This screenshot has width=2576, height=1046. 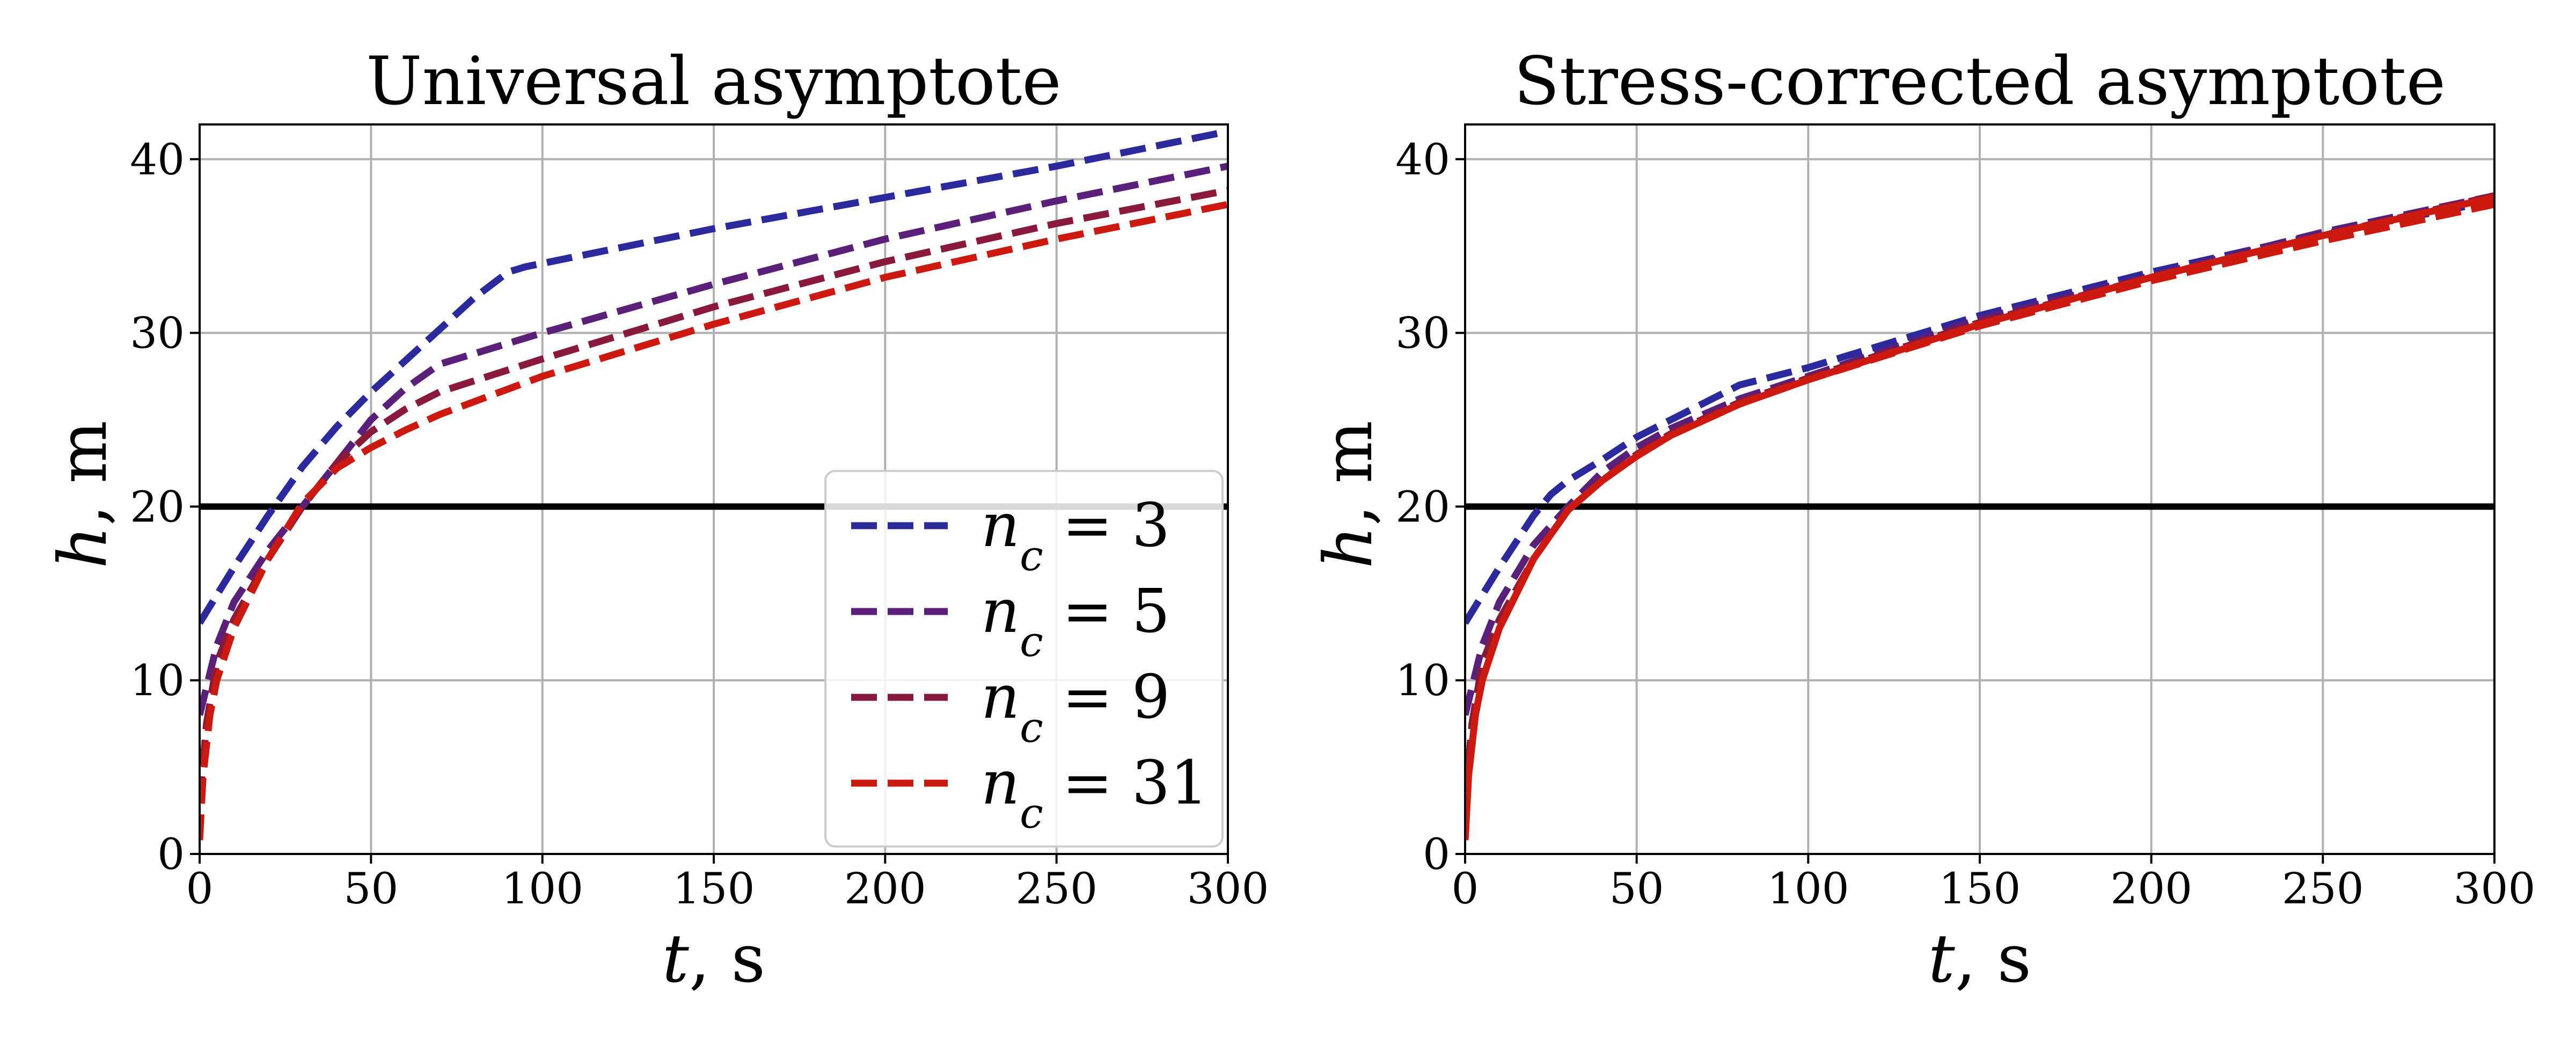 What do you see at coordinates (1075, 707) in the screenshot?
I see `legend-label-nc-9: nc = 9` at bounding box center [1075, 707].